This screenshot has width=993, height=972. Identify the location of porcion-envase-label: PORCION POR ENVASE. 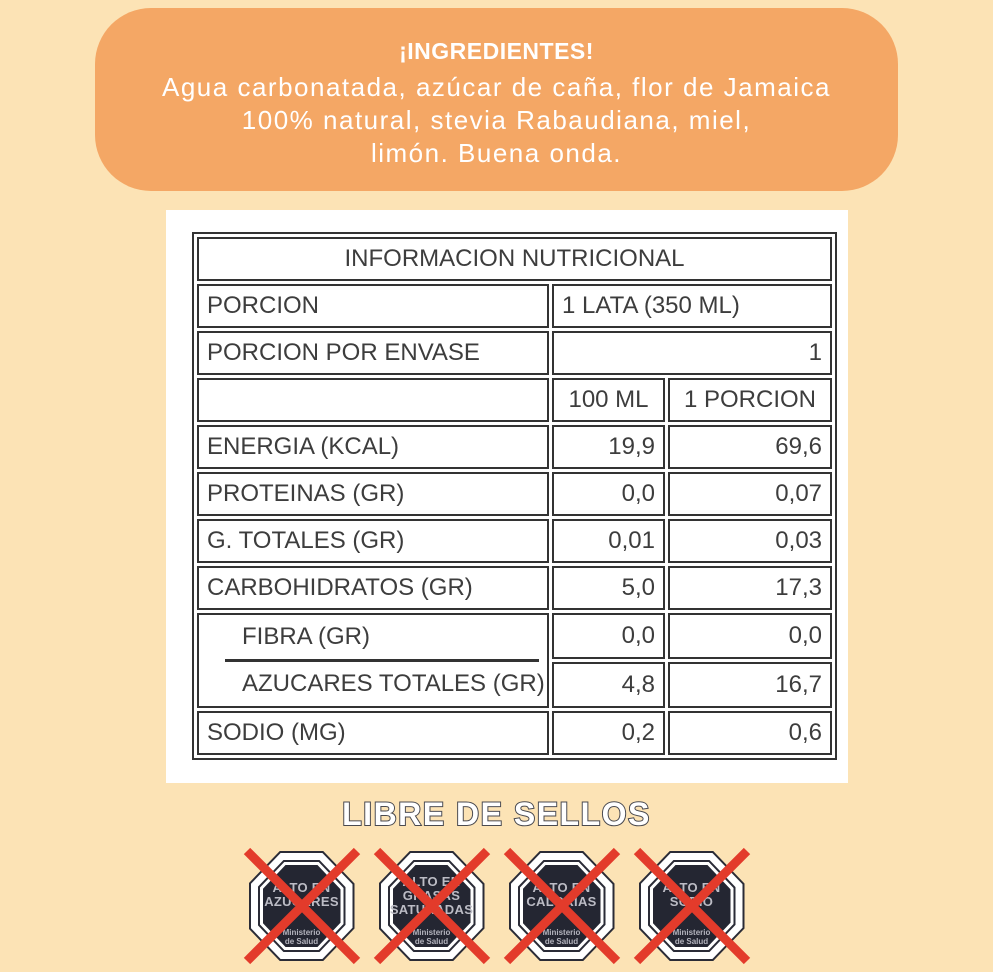
(373, 353).